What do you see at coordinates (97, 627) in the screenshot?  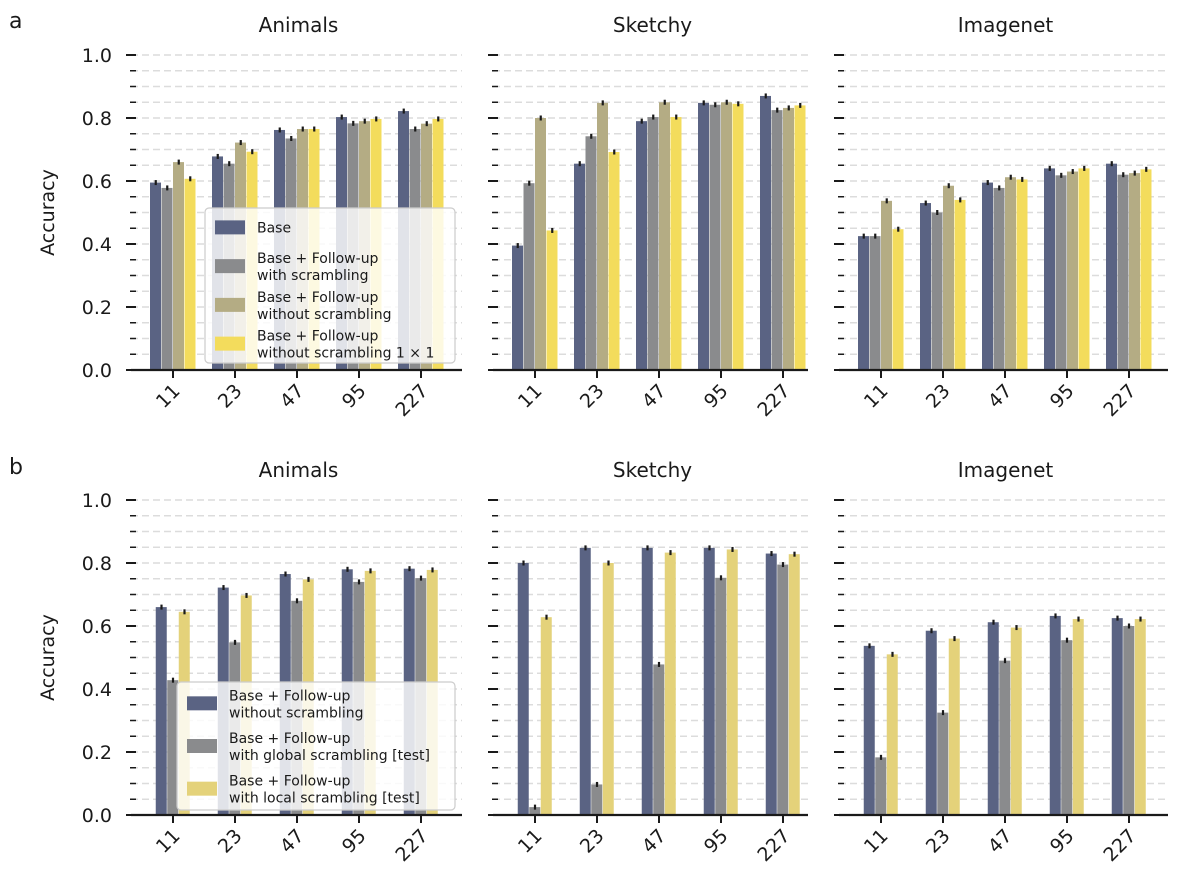 I see `y-tick-label: 0.6` at bounding box center [97, 627].